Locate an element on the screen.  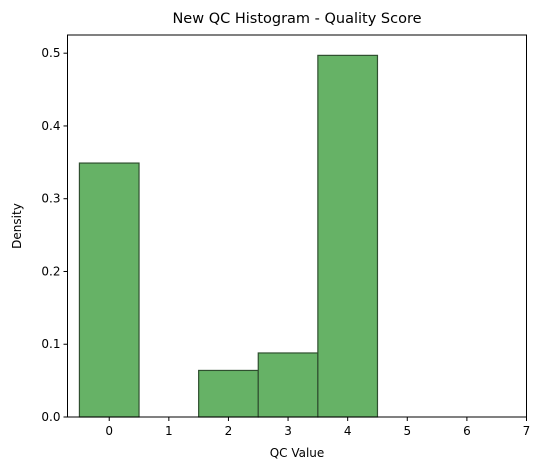
x-tick-label: 3 is located at coordinates (288, 431).